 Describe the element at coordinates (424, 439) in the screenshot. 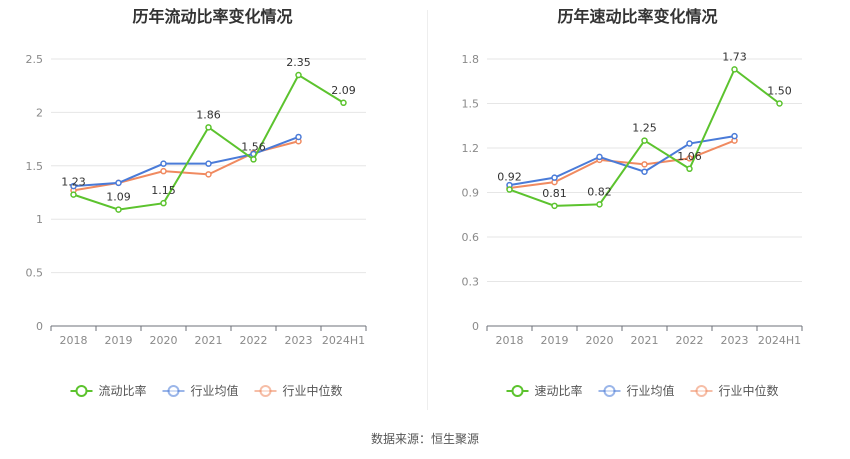

I see `data-source-note: 数据来源：恒生聚源` at that location.